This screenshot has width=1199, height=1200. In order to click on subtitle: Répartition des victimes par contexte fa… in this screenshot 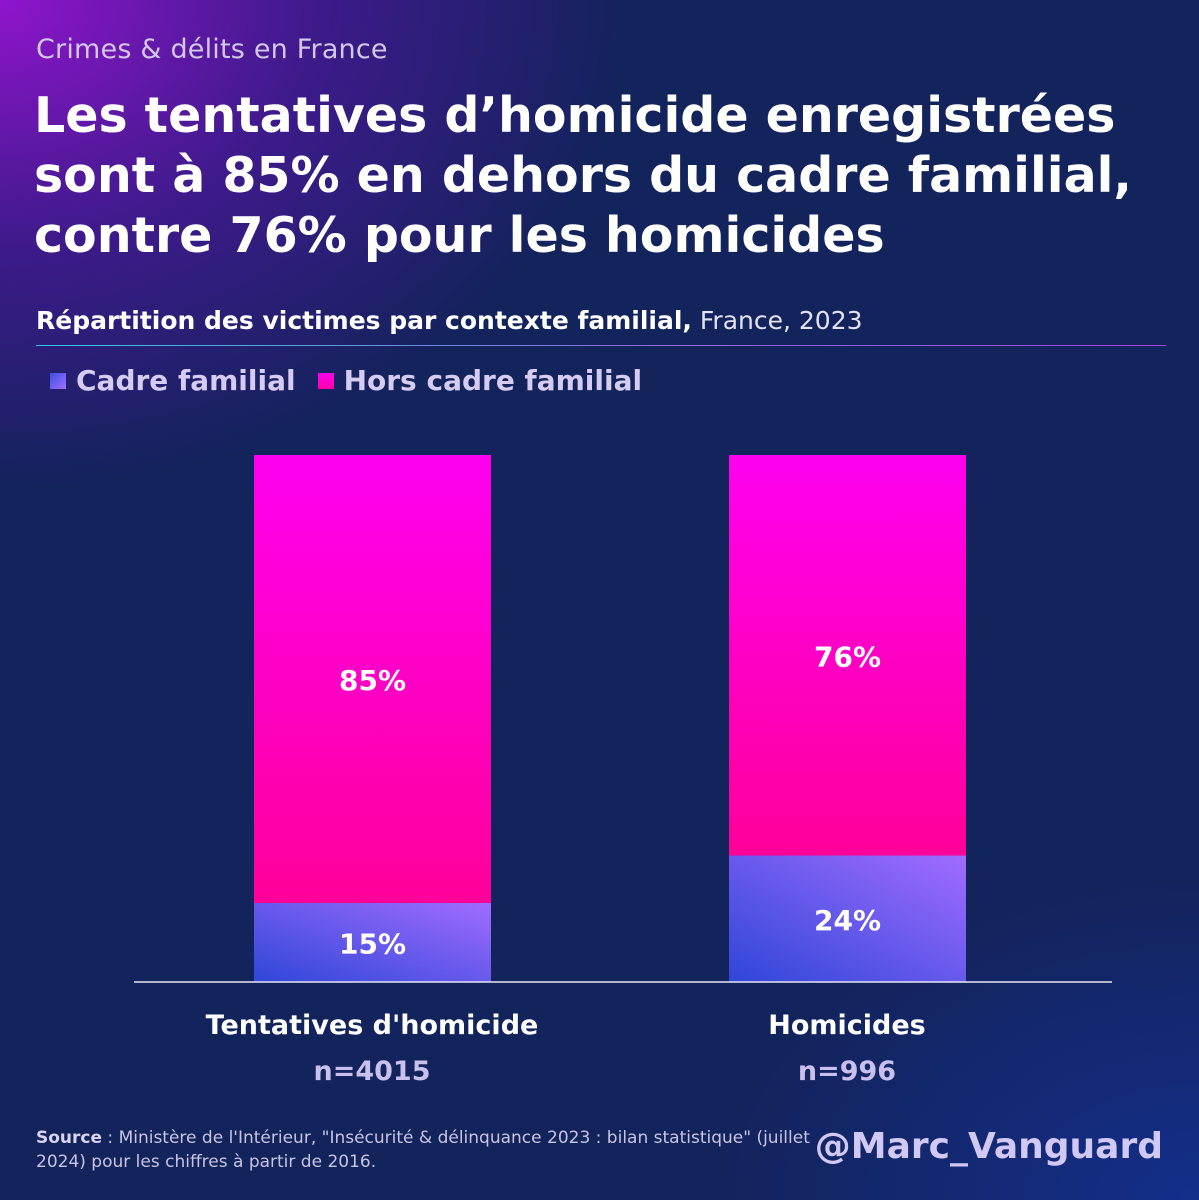, I will do `click(449, 320)`.